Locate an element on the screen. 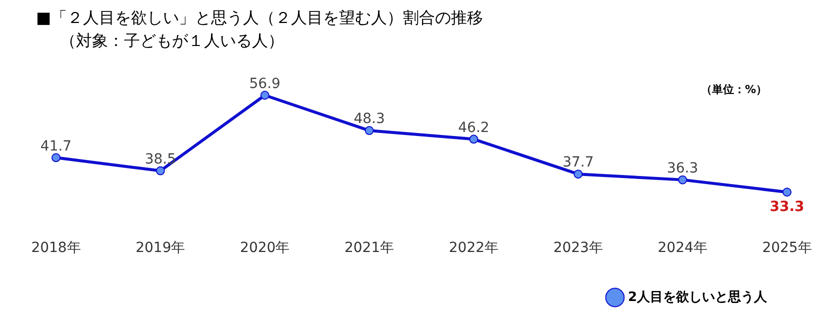 The image size is (835, 331). data-label: 56.9 is located at coordinates (264, 84).